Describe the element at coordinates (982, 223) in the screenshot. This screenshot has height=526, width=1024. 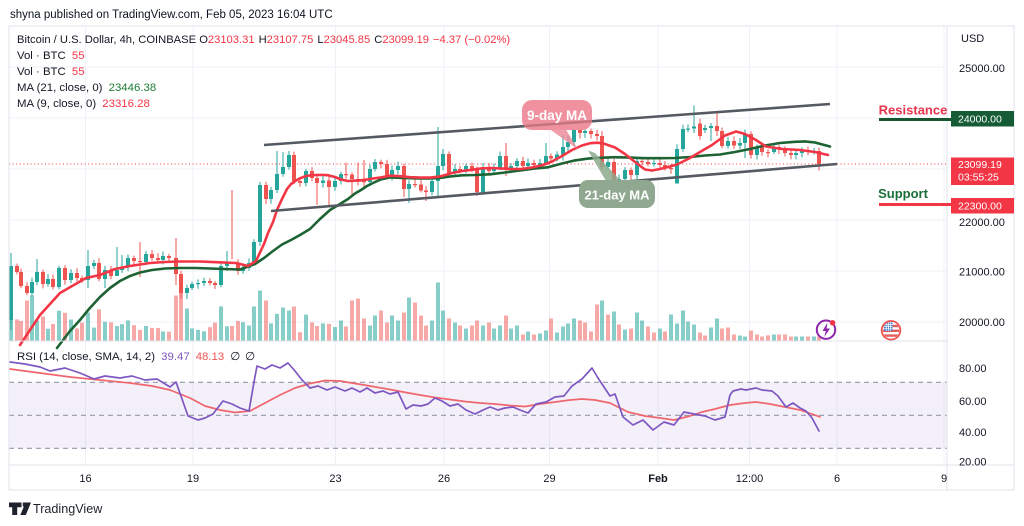
I see `svg-text: 22000.00` at that location.